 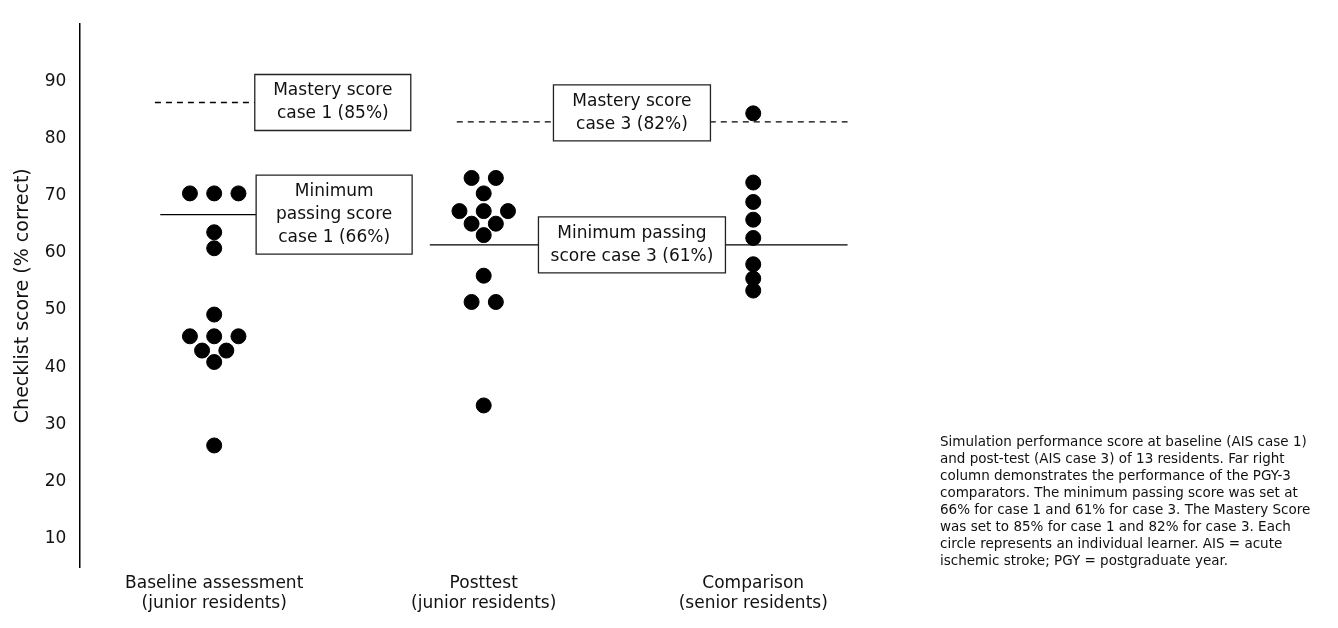 I want to click on y-tick-label: 60, so click(x=55, y=251).